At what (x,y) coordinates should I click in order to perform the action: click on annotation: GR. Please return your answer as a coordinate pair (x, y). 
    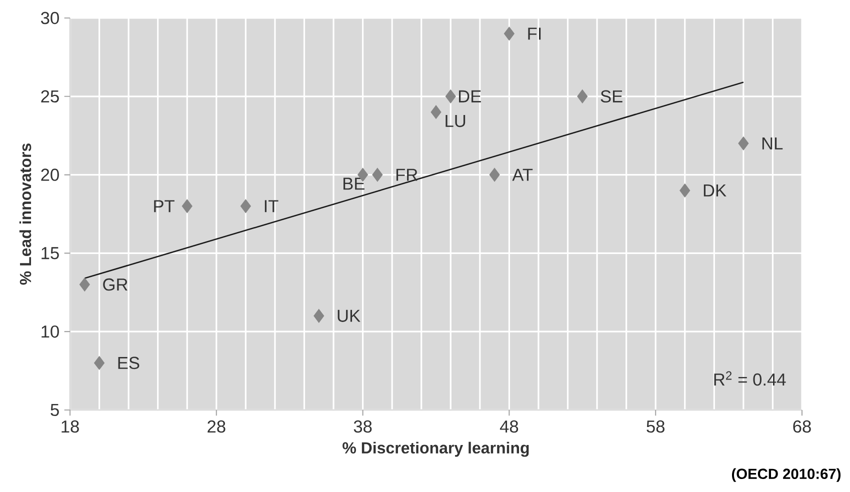
    Looking at the image, I should click on (115, 284).